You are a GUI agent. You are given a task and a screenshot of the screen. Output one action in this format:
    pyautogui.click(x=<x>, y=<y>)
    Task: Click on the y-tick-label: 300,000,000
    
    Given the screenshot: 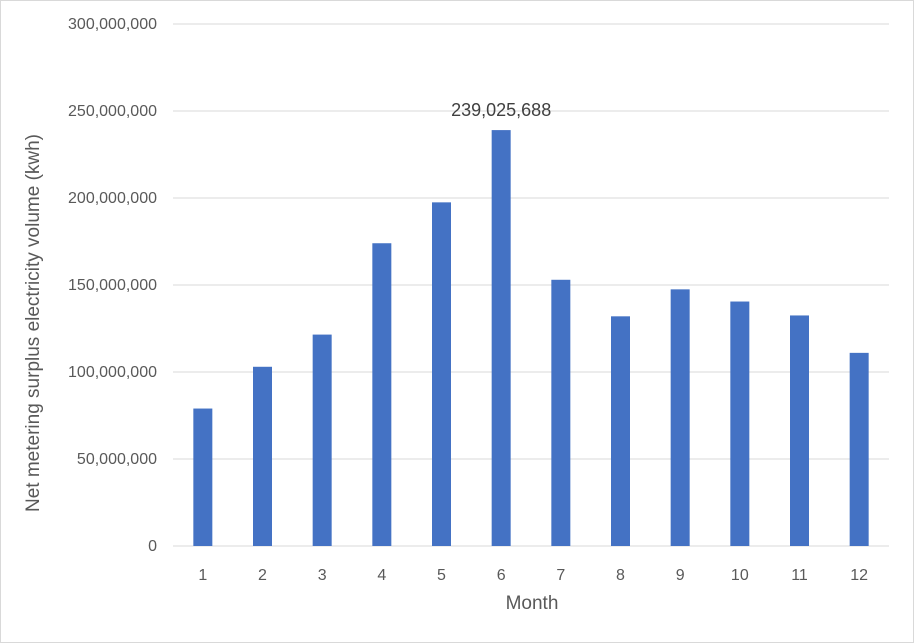 What is the action you would take?
    pyautogui.click(x=112, y=24)
    